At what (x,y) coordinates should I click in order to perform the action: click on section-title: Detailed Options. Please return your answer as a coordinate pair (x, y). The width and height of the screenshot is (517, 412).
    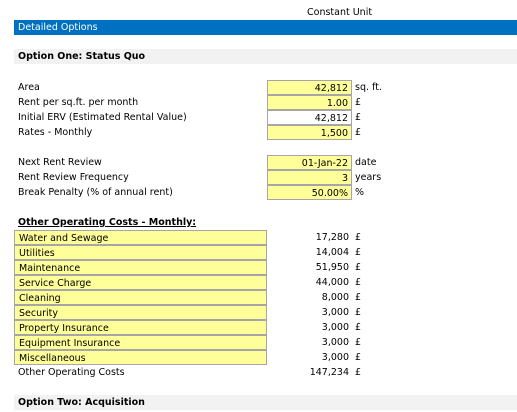
    Looking at the image, I should click on (265, 27).